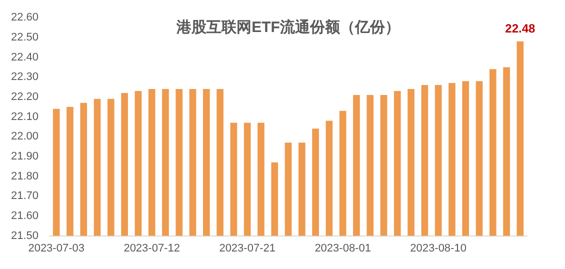 This screenshot has height=269, width=565. I want to click on y-tick-label: 21.60, so click(24, 216).